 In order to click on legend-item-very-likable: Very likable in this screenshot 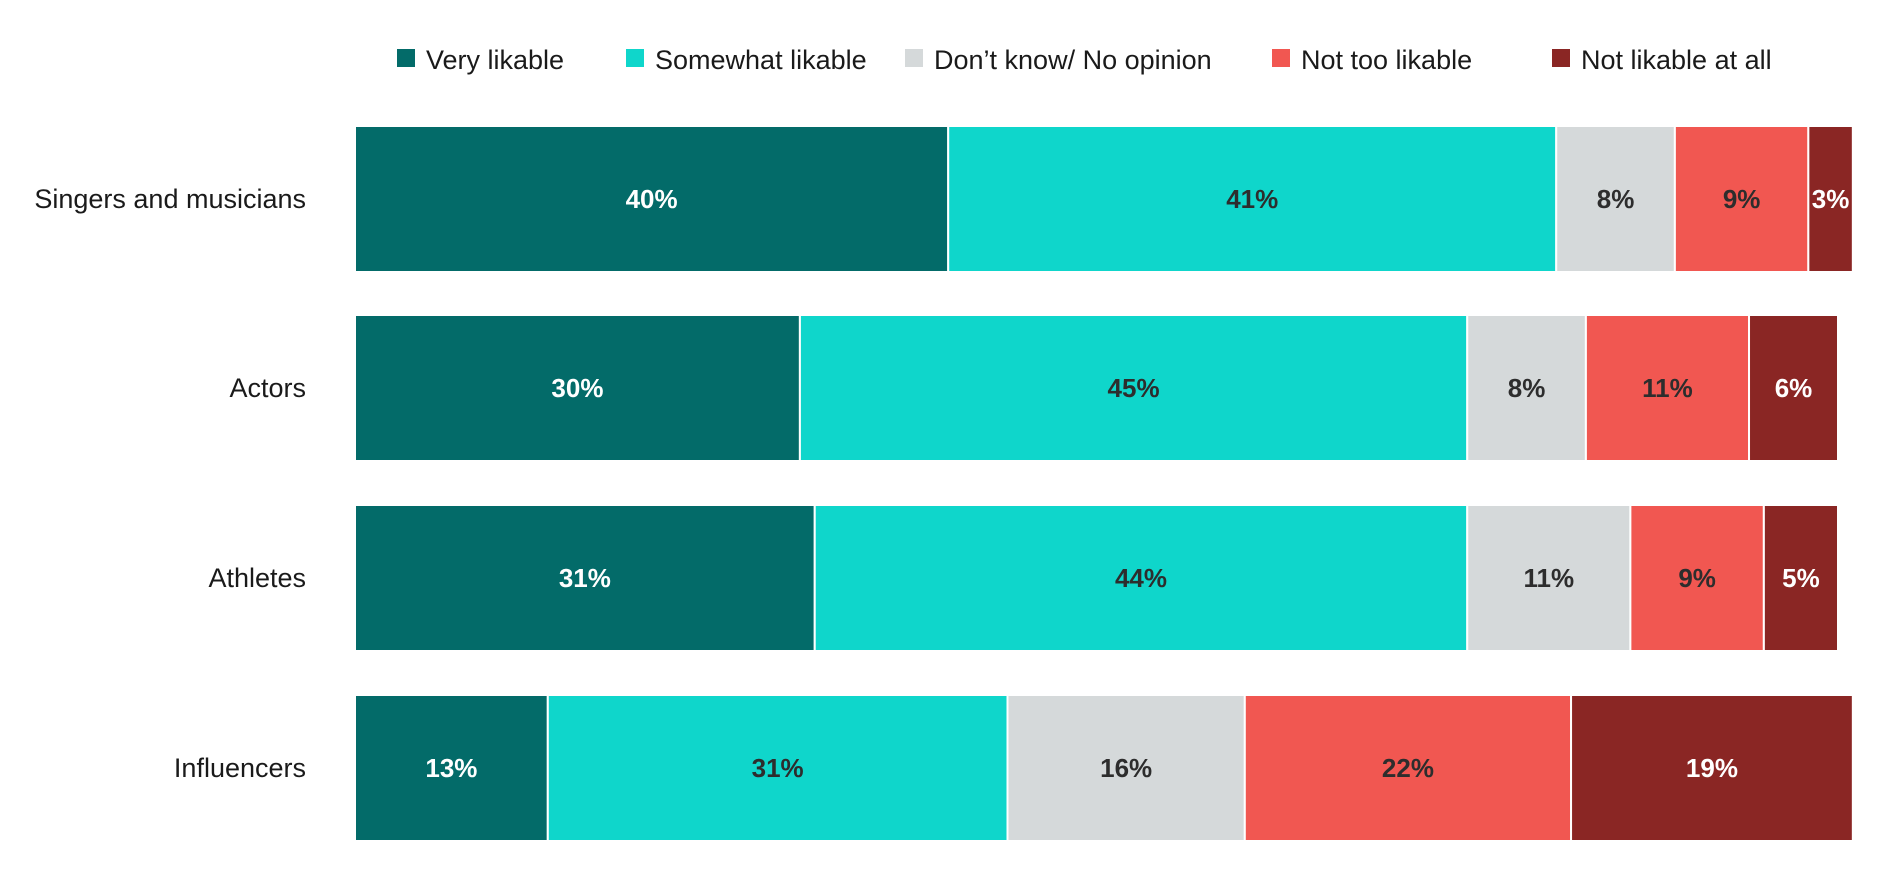, I will do `click(480, 60)`.